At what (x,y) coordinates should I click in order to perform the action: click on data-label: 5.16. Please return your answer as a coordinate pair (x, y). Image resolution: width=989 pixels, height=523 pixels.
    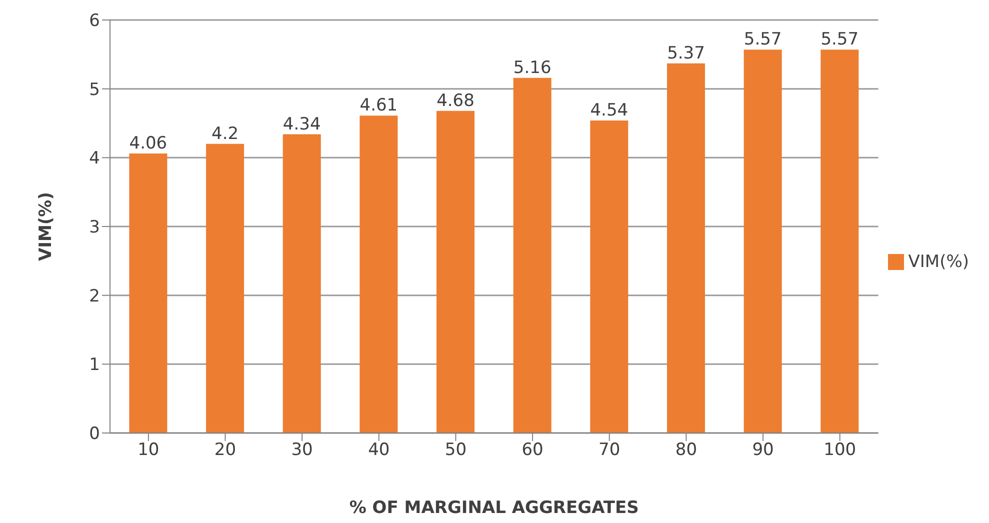
    Looking at the image, I should click on (532, 68).